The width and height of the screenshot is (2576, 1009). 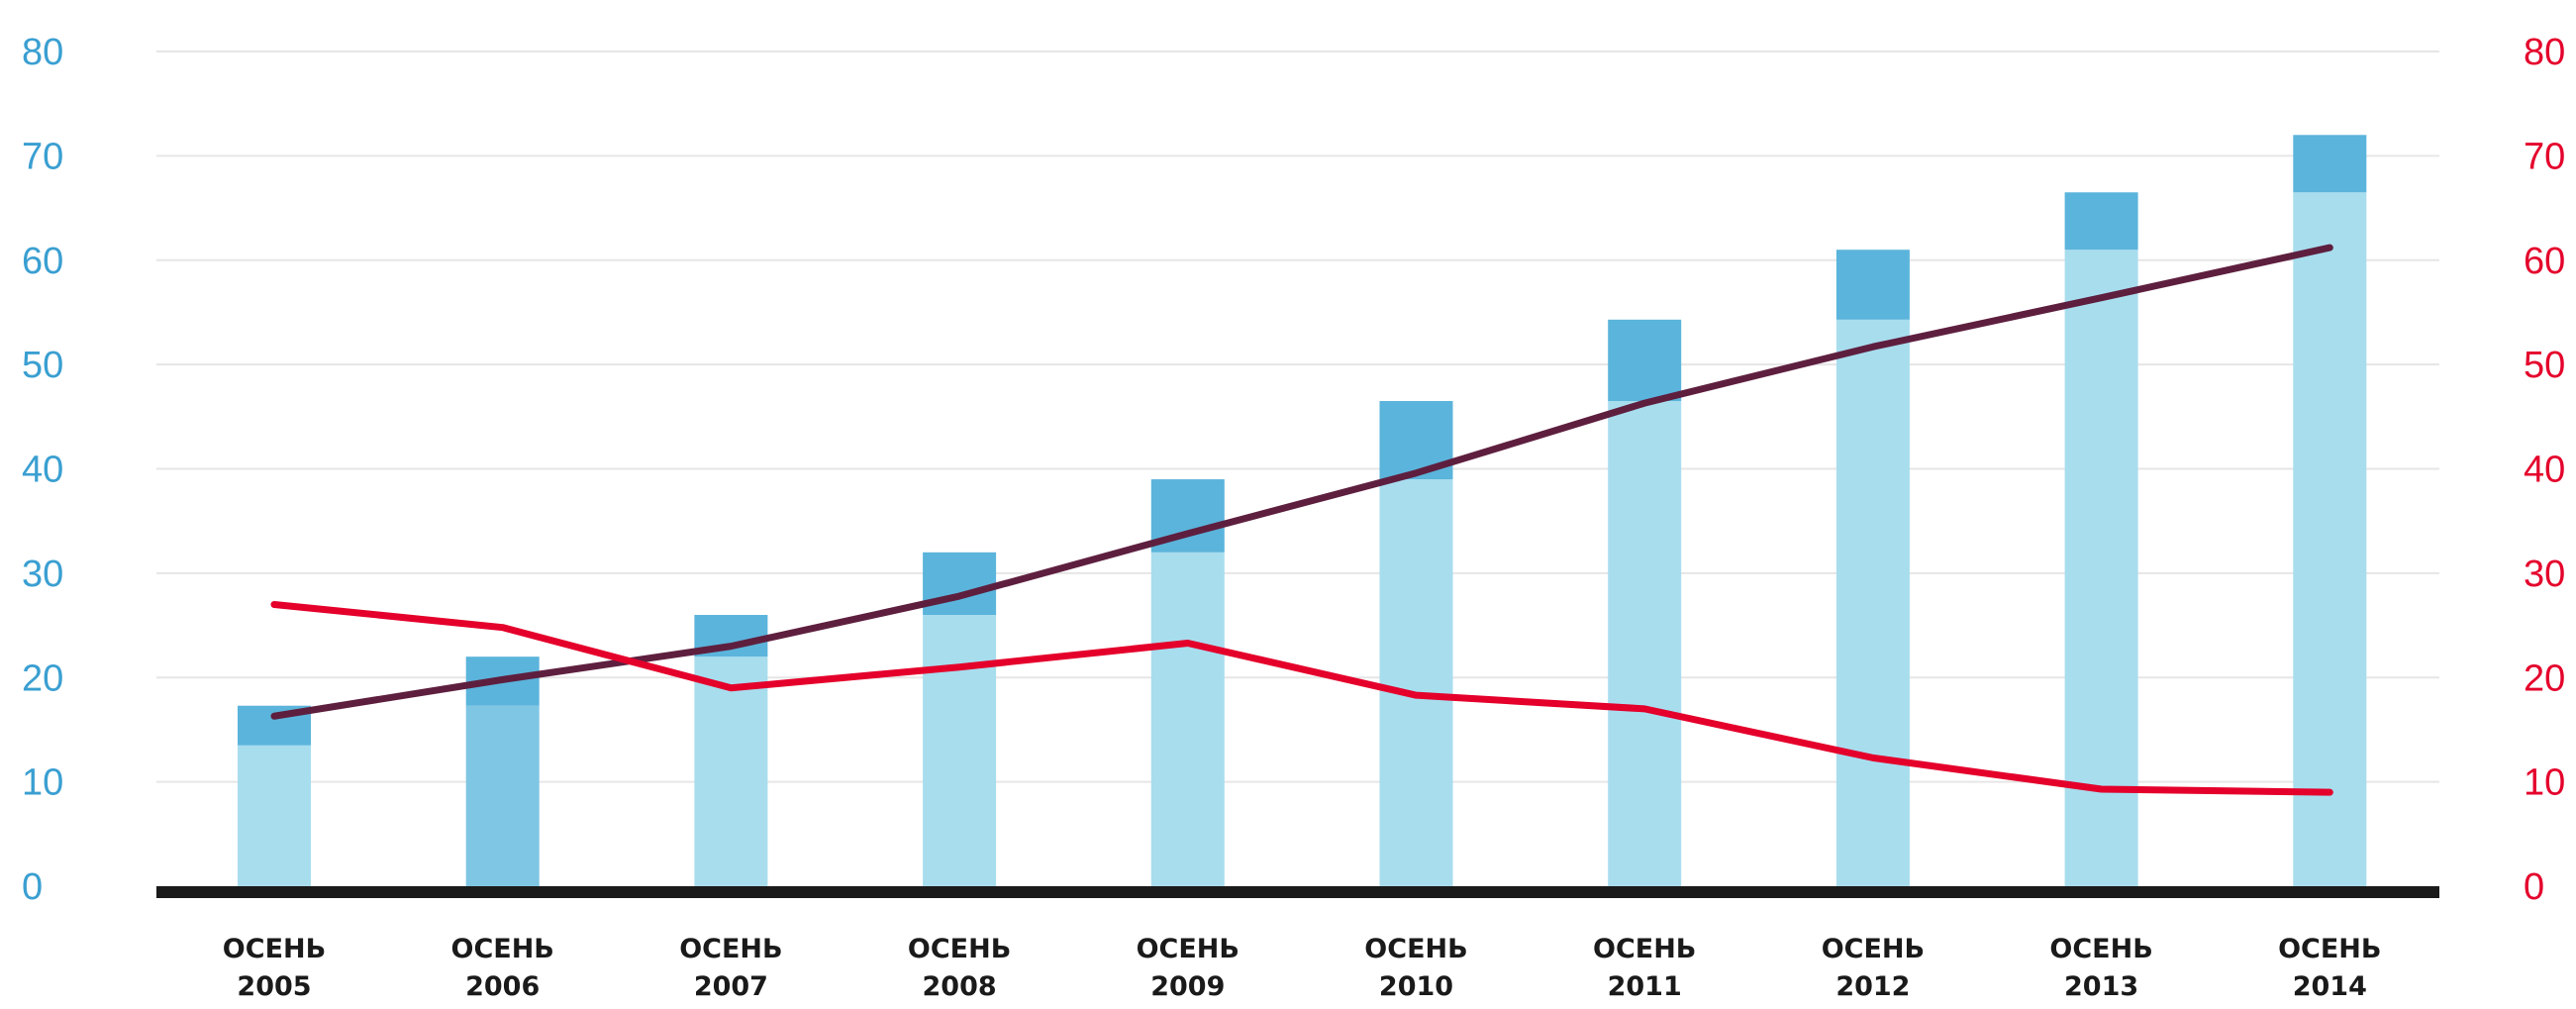 I want to click on right-tick-label: 40, so click(x=2545, y=470).